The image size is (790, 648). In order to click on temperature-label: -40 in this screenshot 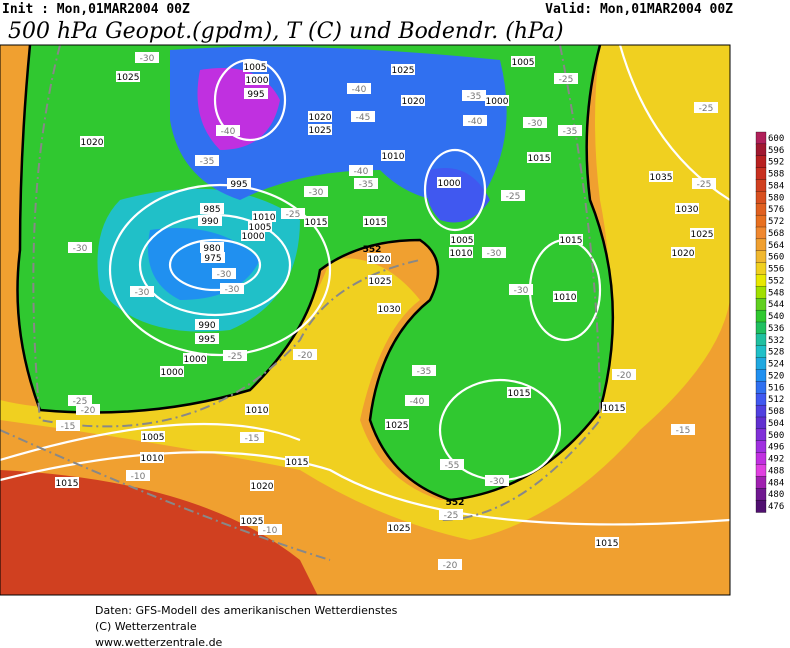, I will do `click(475, 122)`.